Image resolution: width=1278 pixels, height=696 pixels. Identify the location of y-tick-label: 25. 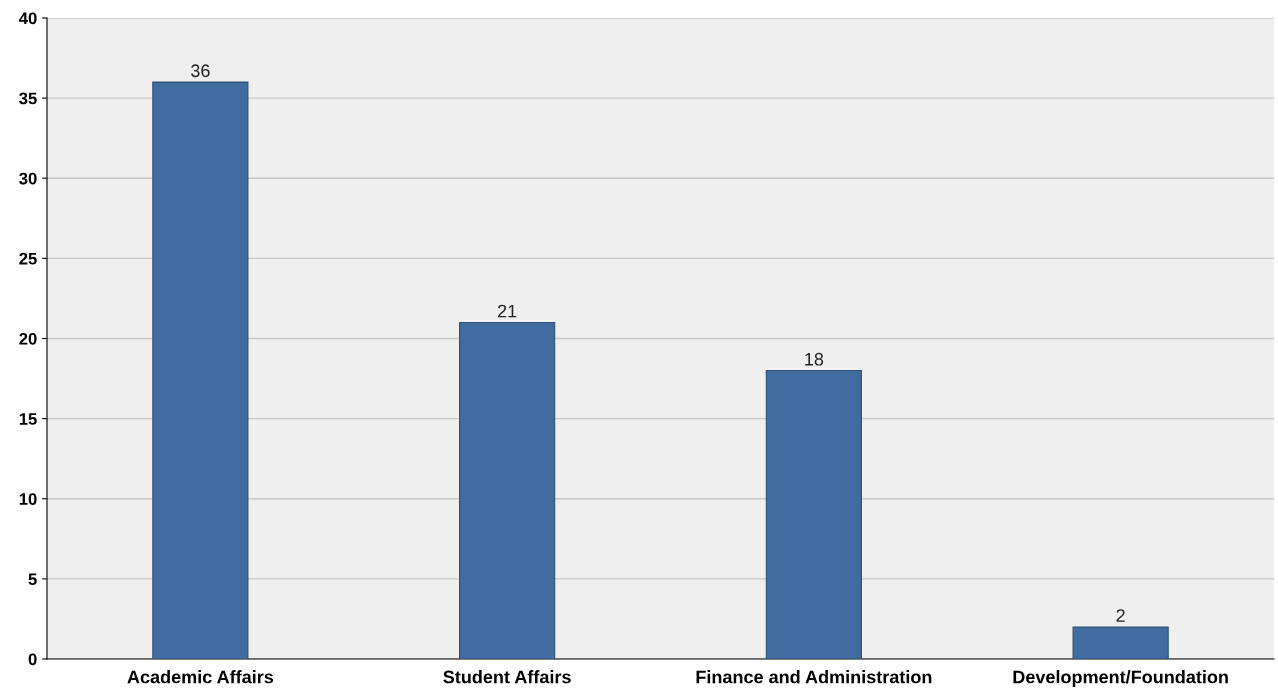
(28, 258).